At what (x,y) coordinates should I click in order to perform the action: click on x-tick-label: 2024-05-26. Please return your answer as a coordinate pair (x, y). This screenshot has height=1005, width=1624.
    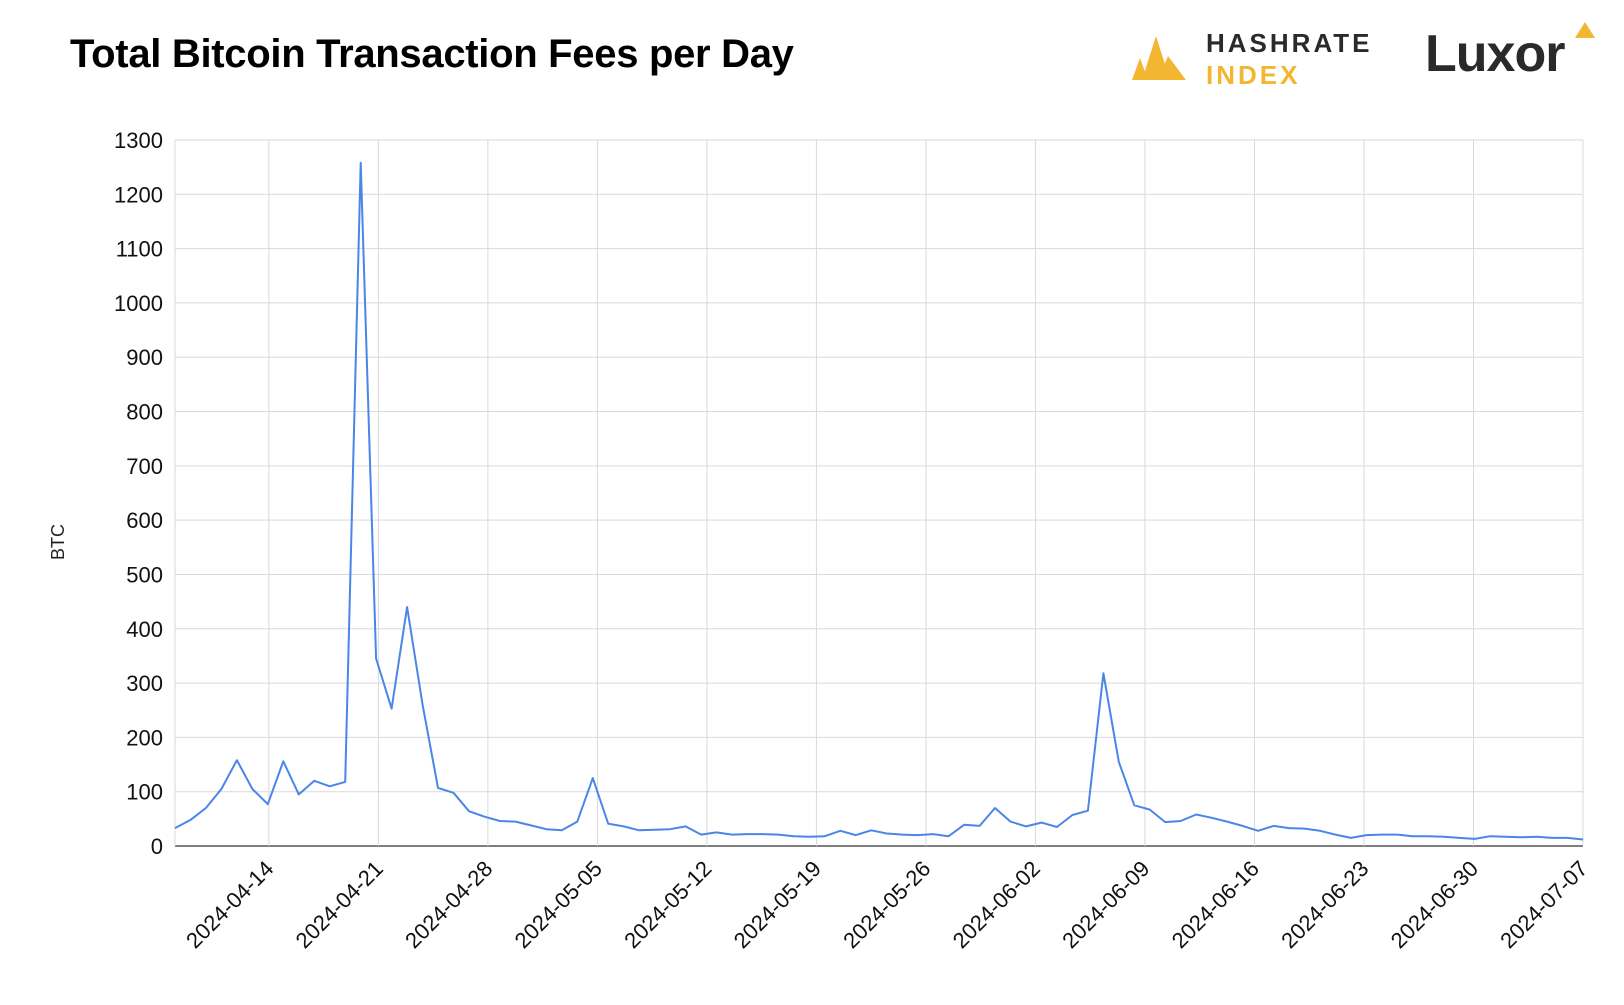
    Looking at the image, I should click on (886, 904).